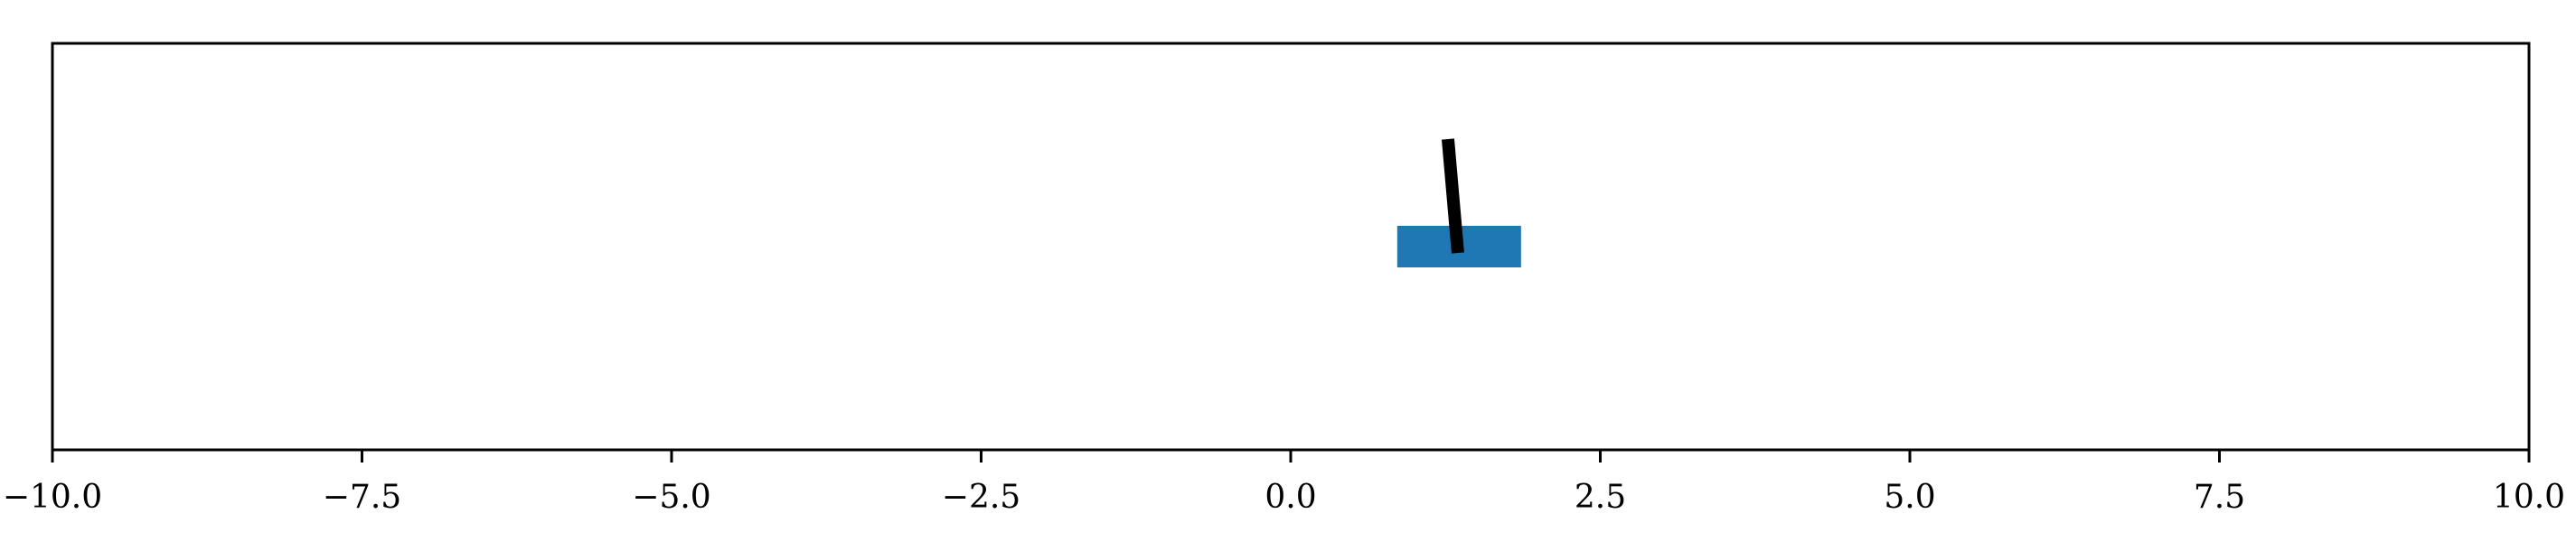 This screenshot has height=542, width=2576. What do you see at coordinates (1453, 196) in the screenshot?
I see `pole-line` at bounding box center [1453, 196].